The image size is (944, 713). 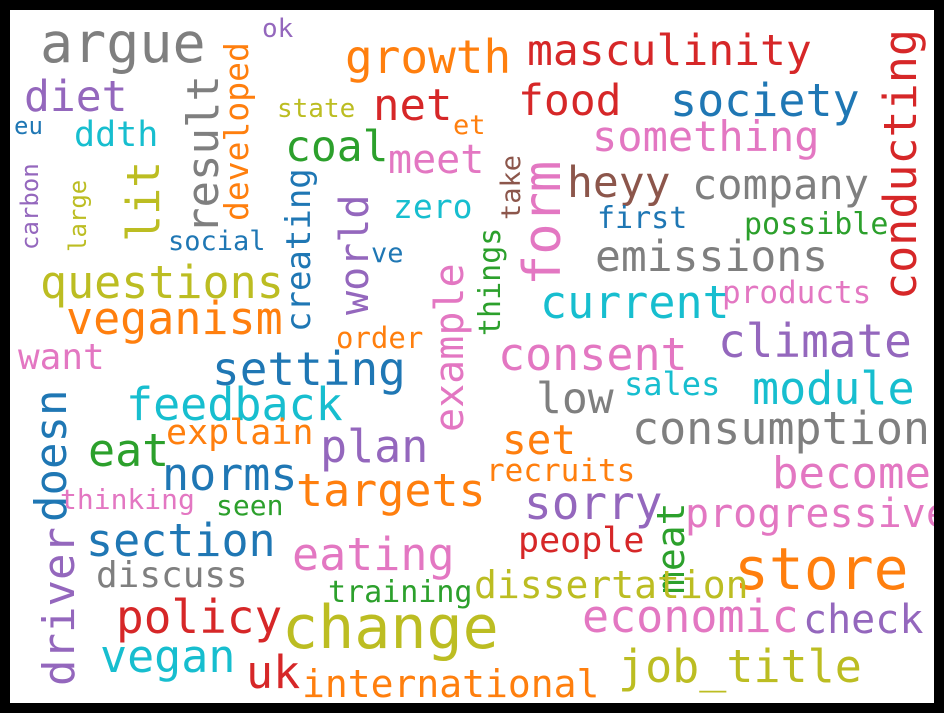 I want to click on word-recruits: recruits, so click(x=561, y=471).